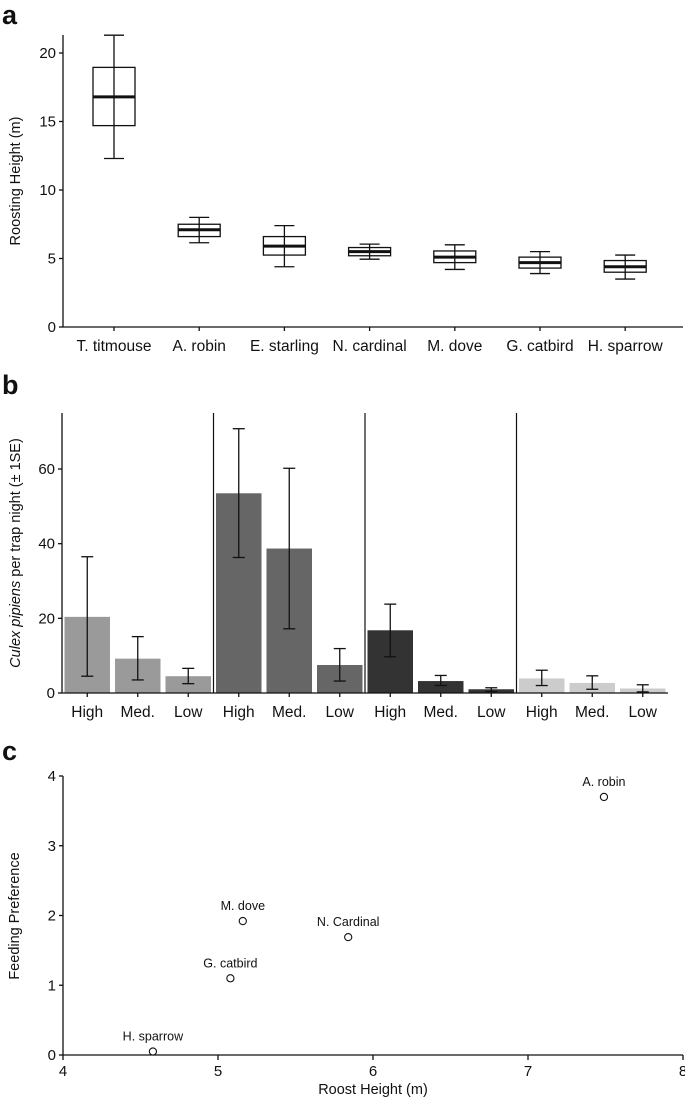 Image resolution: width=685 pixels, height=1098 pixels. What do you see at coordinates (16, 624) in the screenshot?
I see `panel-b-ylabel-species: Culex pipiens` at bounding box center [16, 624].